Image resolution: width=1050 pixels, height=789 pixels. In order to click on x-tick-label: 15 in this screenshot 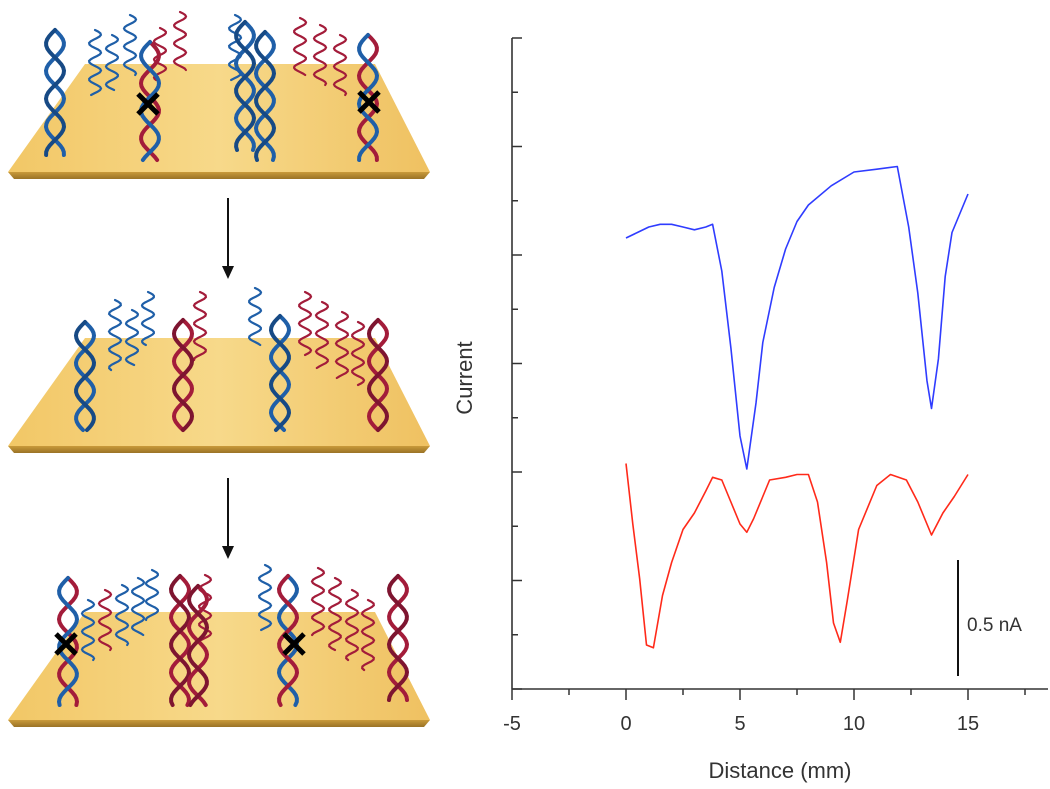, I will do `click(968, 724)`.